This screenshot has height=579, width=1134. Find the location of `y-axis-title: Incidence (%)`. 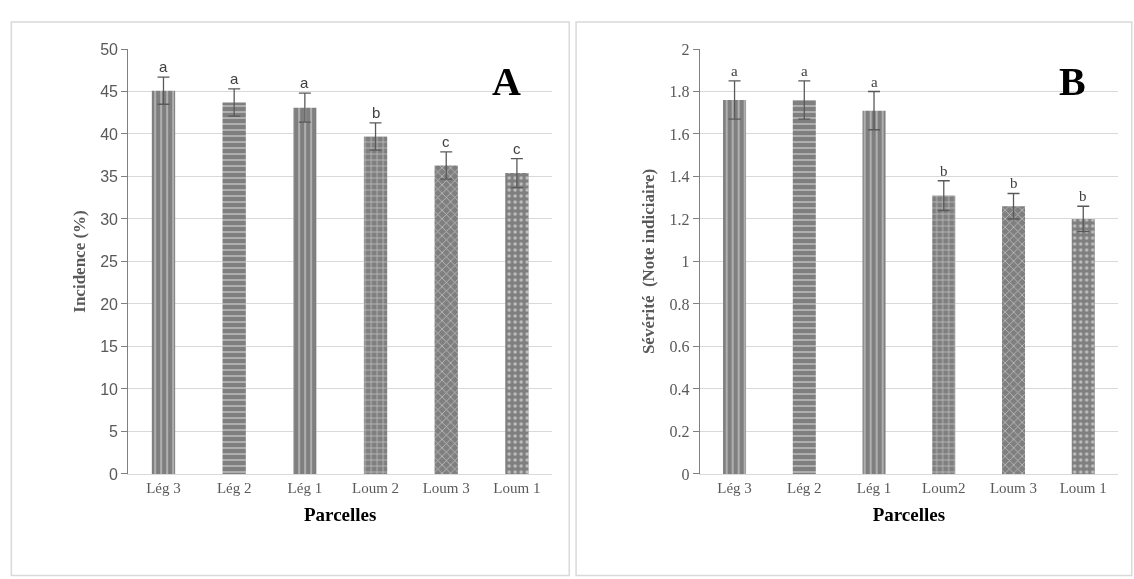

y-axis-title: Incidence (%) is located at coordinates (79, 261).